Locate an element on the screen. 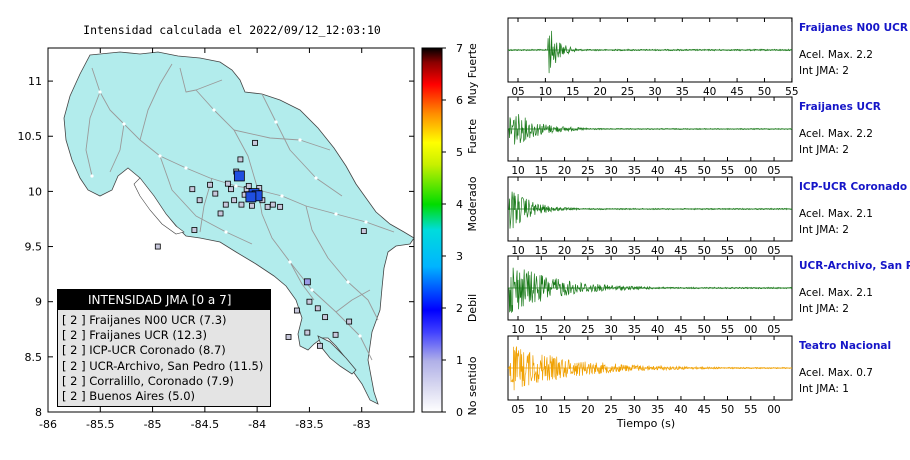  colorbar-category-label: Moderado is located at coordinates (472, 203).